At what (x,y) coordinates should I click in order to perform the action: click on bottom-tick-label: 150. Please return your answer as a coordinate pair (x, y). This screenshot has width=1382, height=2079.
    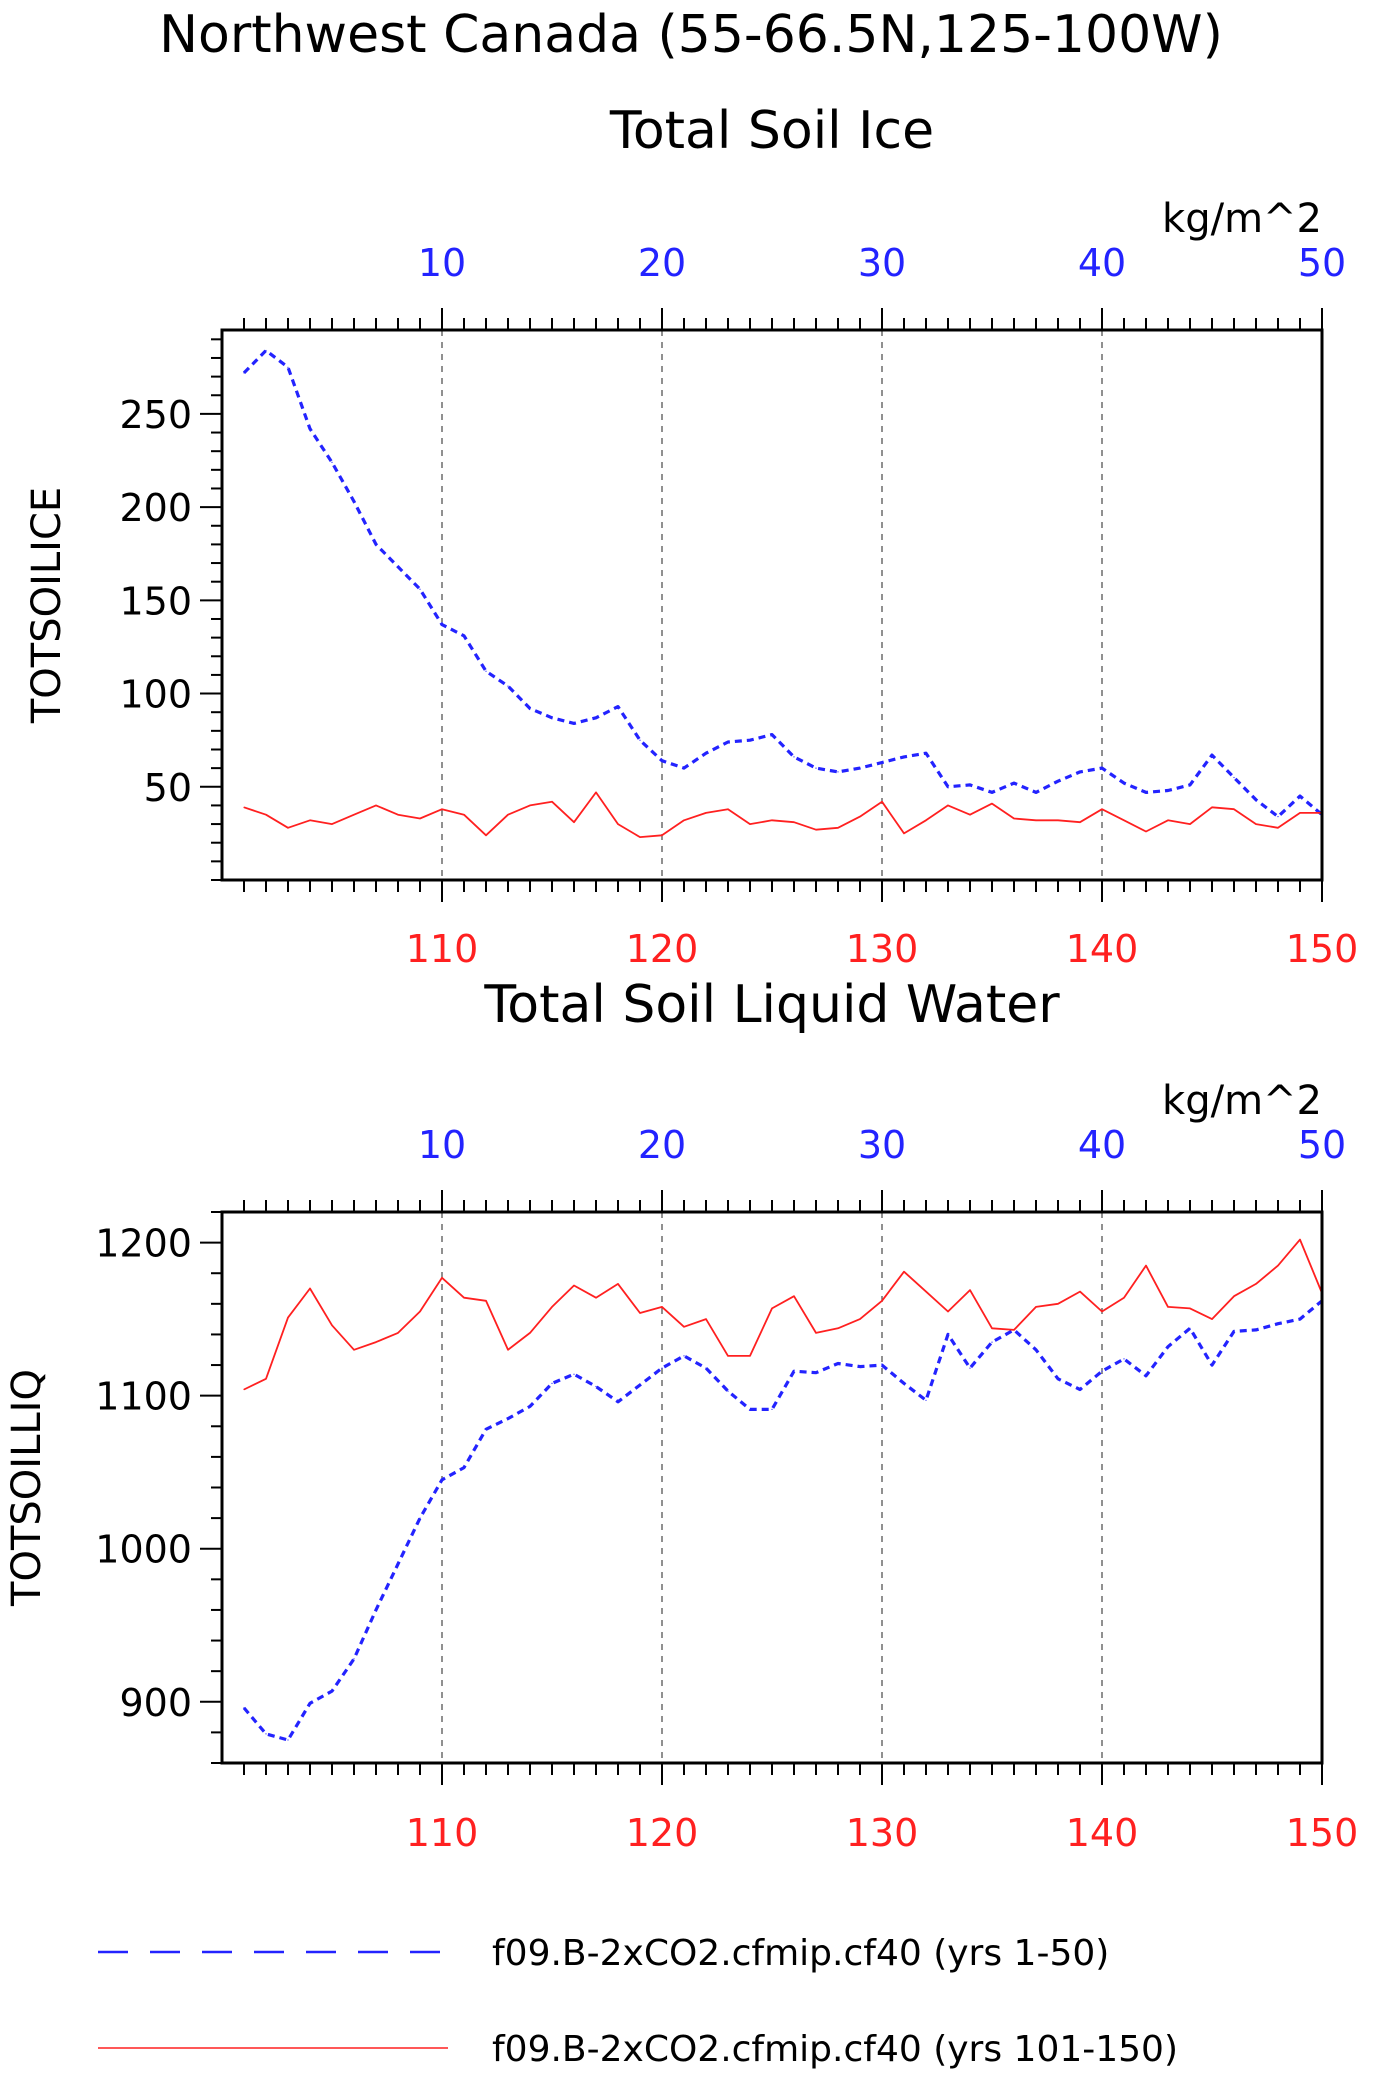
    Looking at the image, I should click on (1322, 1833).